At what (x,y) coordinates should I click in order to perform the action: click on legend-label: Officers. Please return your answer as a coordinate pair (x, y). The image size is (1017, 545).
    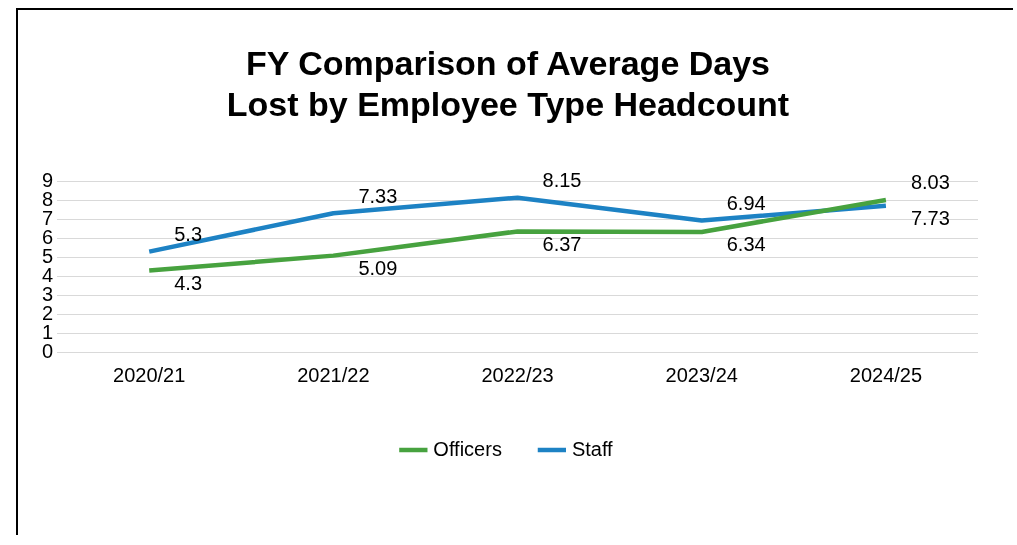
    Looking at the image, I should click on (467, 448).